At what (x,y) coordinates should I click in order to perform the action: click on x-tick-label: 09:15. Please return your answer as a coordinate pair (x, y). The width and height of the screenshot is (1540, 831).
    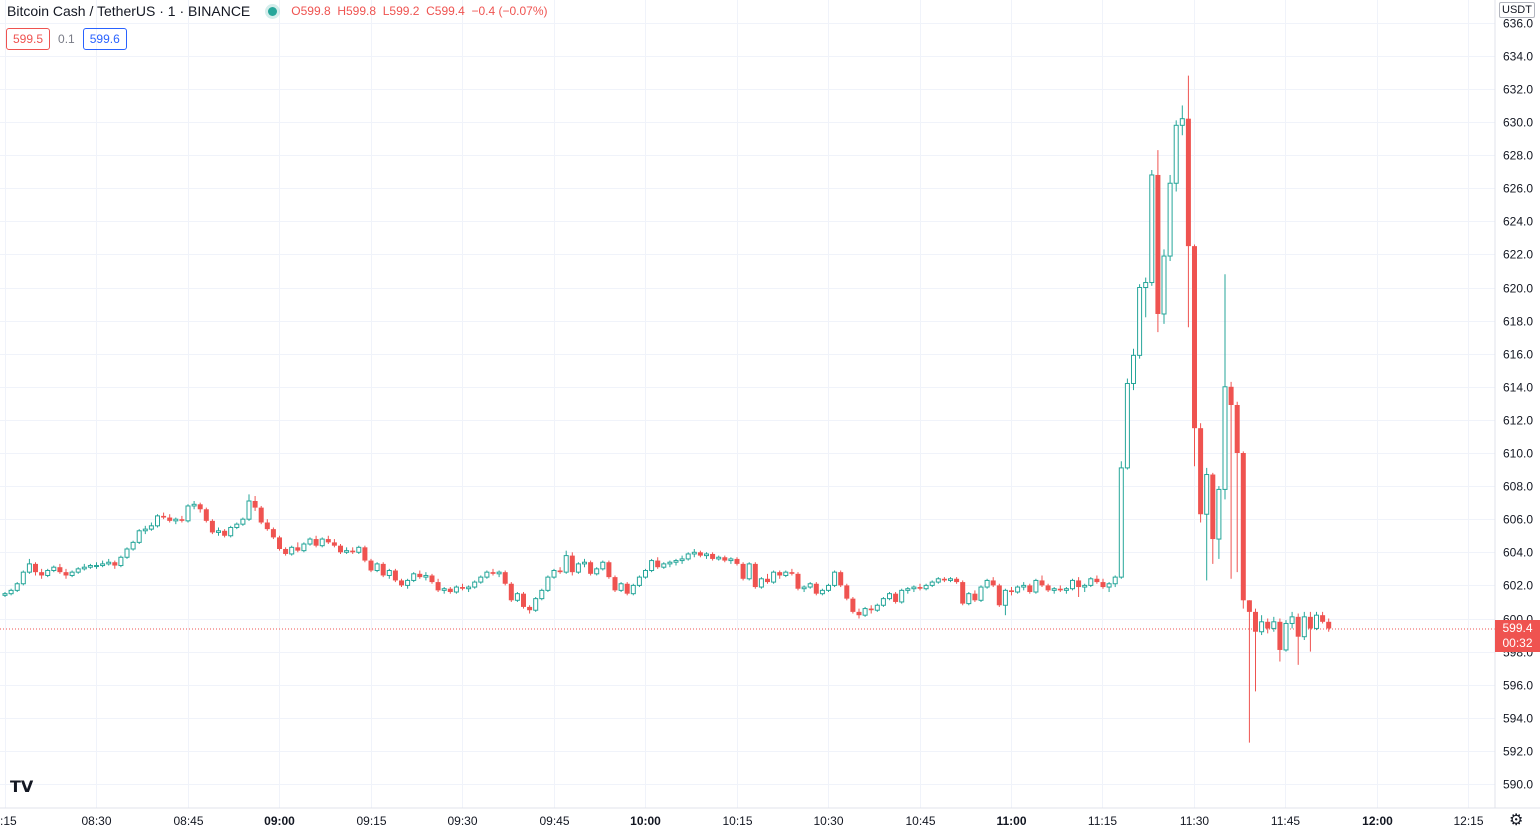
    Looking at the image, I should click on (371, 821).